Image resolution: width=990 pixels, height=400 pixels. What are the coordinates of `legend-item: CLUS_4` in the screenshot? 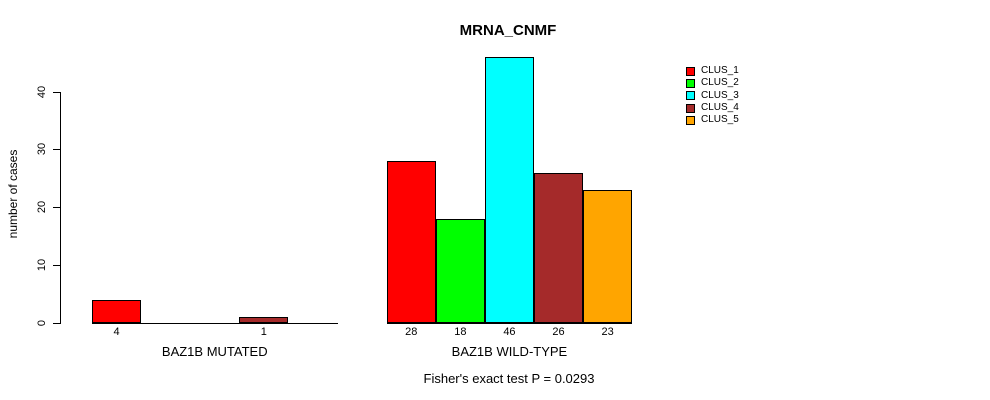 It's located at (712, 108).